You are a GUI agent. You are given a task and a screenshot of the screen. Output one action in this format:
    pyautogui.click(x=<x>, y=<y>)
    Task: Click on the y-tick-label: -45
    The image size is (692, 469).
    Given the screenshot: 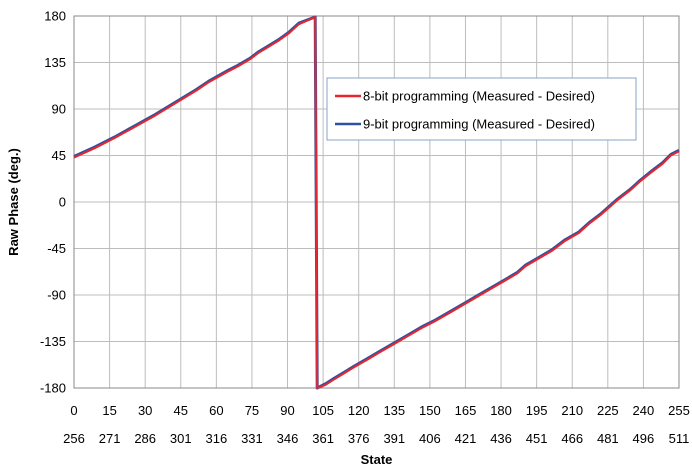 What is the action you would take?
    pyautogui.click(x=56, y=248)
    